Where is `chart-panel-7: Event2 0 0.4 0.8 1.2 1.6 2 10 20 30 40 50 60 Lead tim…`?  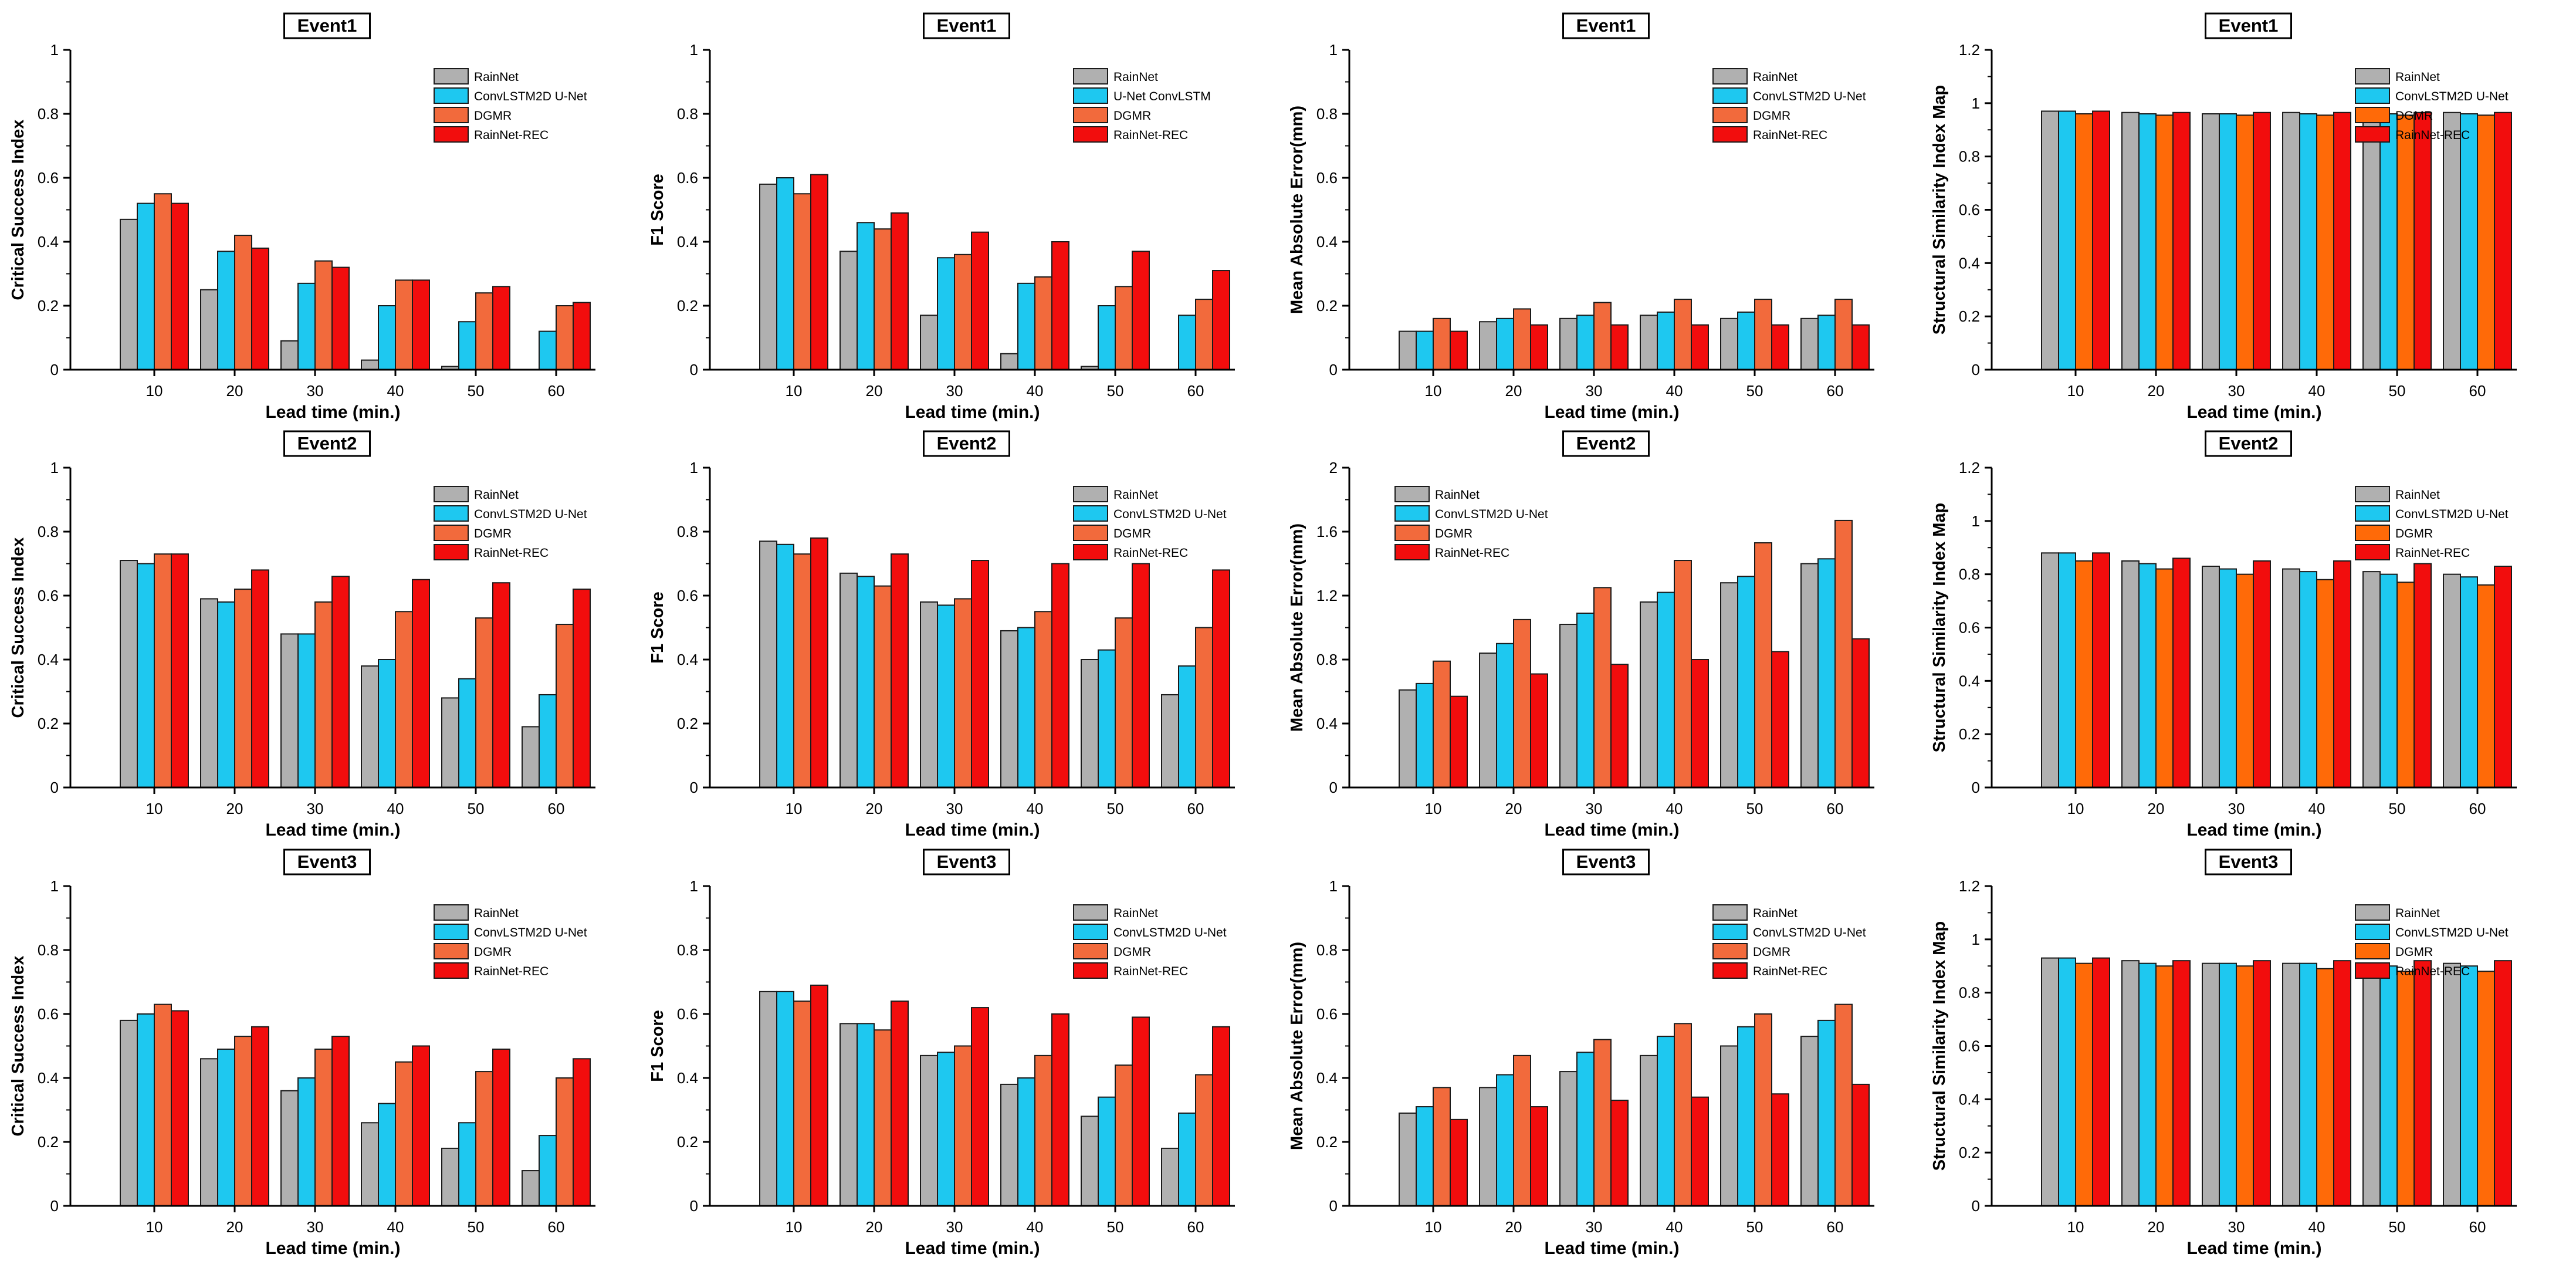 chart-panel-7: Event2 0 0.4 0.8 1.2 1.6 2 10 20 30 40 50 60 Lead tim… is located at coordinates (1581, 635).